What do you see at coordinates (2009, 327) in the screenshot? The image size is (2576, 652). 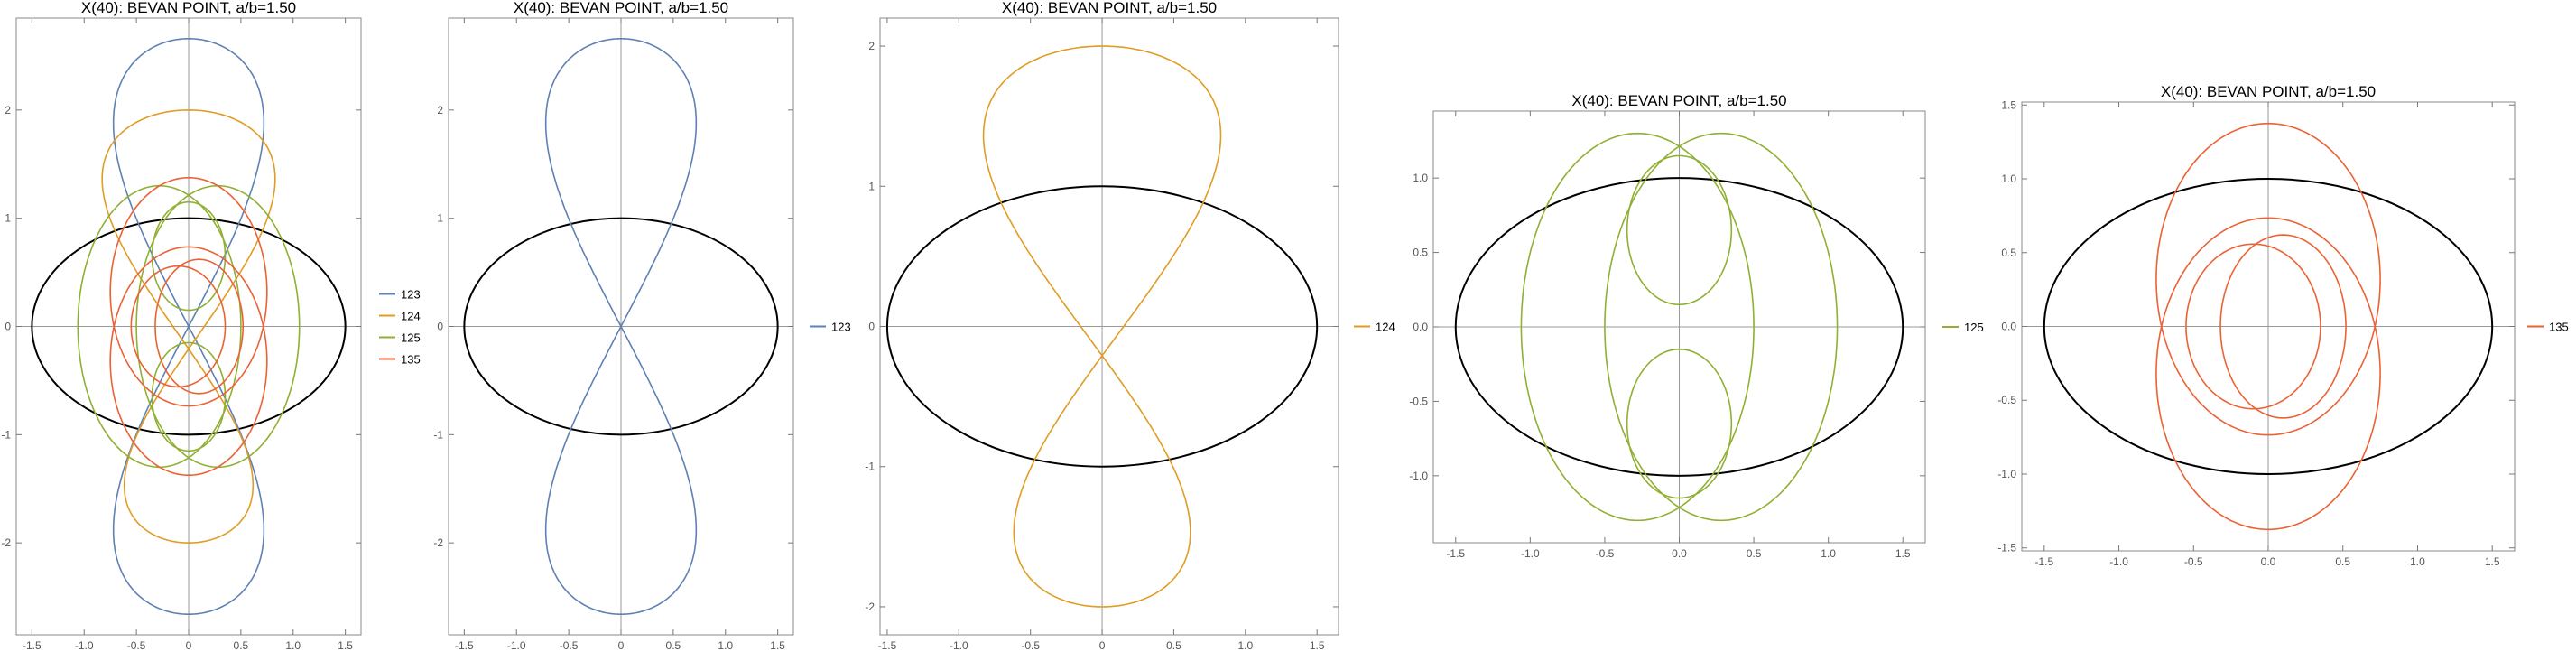 I see `y-tick-label: 0.0` at bounding box center [2009, 327].